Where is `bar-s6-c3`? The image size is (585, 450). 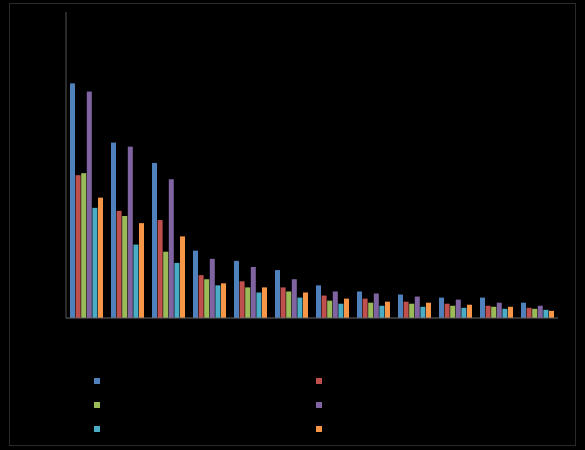
bar-s6-c3 is located at coordinates (182, 277).